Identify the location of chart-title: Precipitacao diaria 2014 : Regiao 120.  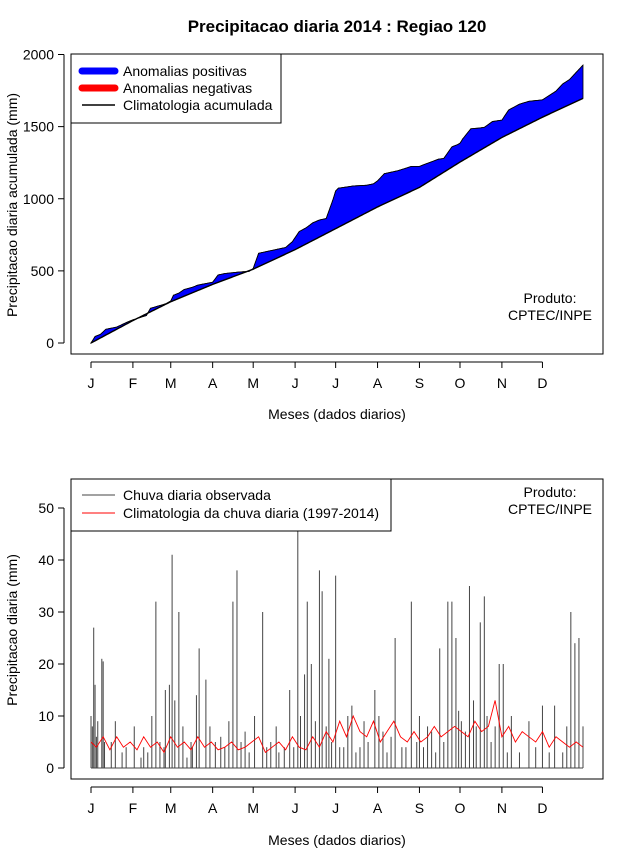
(337, 26).